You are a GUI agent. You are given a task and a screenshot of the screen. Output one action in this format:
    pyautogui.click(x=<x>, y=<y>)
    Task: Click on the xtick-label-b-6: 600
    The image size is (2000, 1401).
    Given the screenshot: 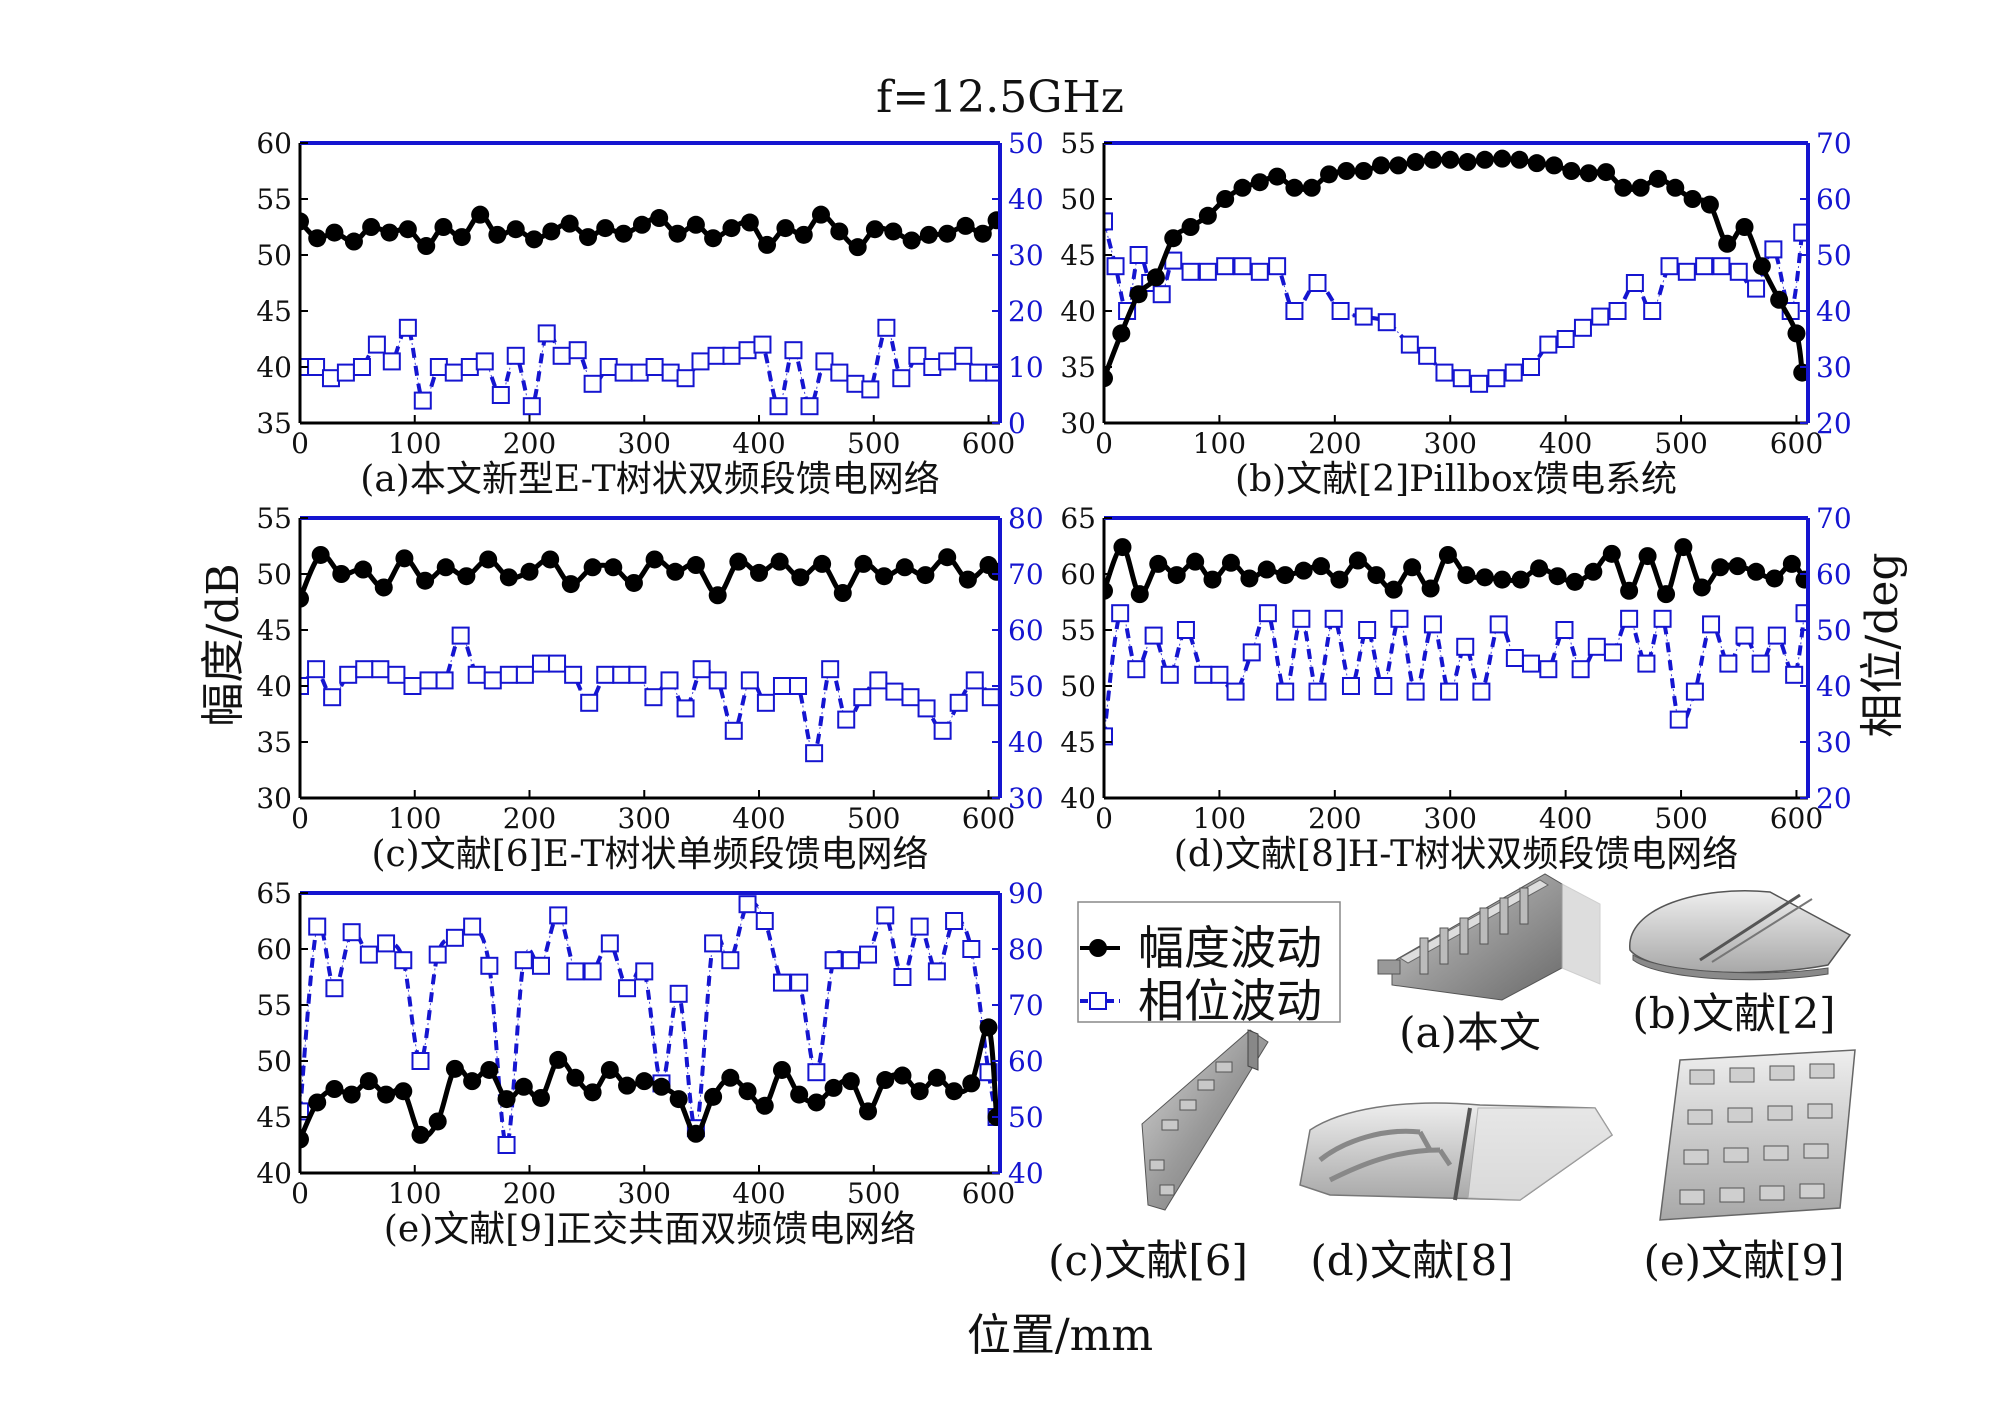 What is the action you would take?
    pyautogui.click(x=1796, y=443)
    